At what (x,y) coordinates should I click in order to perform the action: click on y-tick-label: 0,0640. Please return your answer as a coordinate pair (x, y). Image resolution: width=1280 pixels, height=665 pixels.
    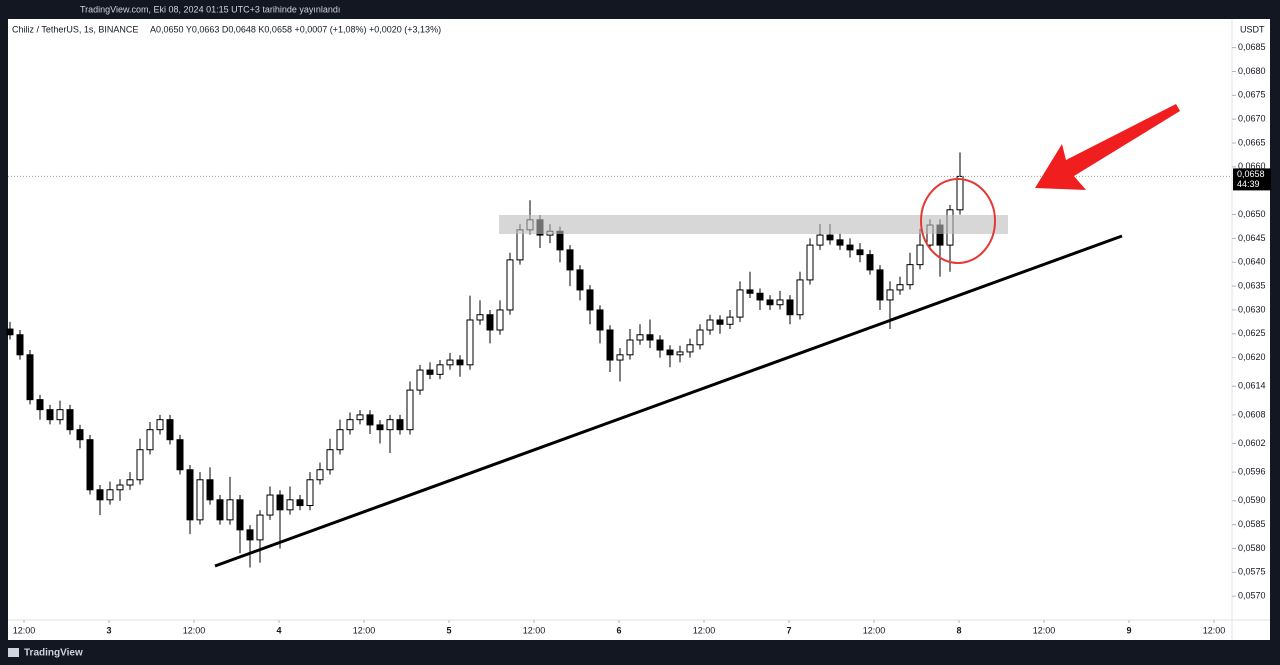
    Looking at the image, I should click on (1252, 262).